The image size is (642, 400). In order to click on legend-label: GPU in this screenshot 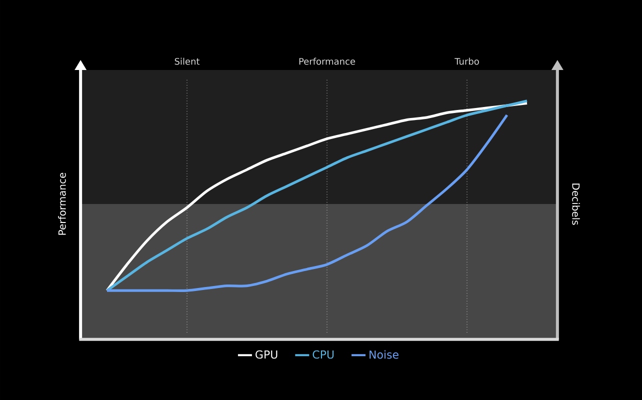, I will do `click(267, 354)`.